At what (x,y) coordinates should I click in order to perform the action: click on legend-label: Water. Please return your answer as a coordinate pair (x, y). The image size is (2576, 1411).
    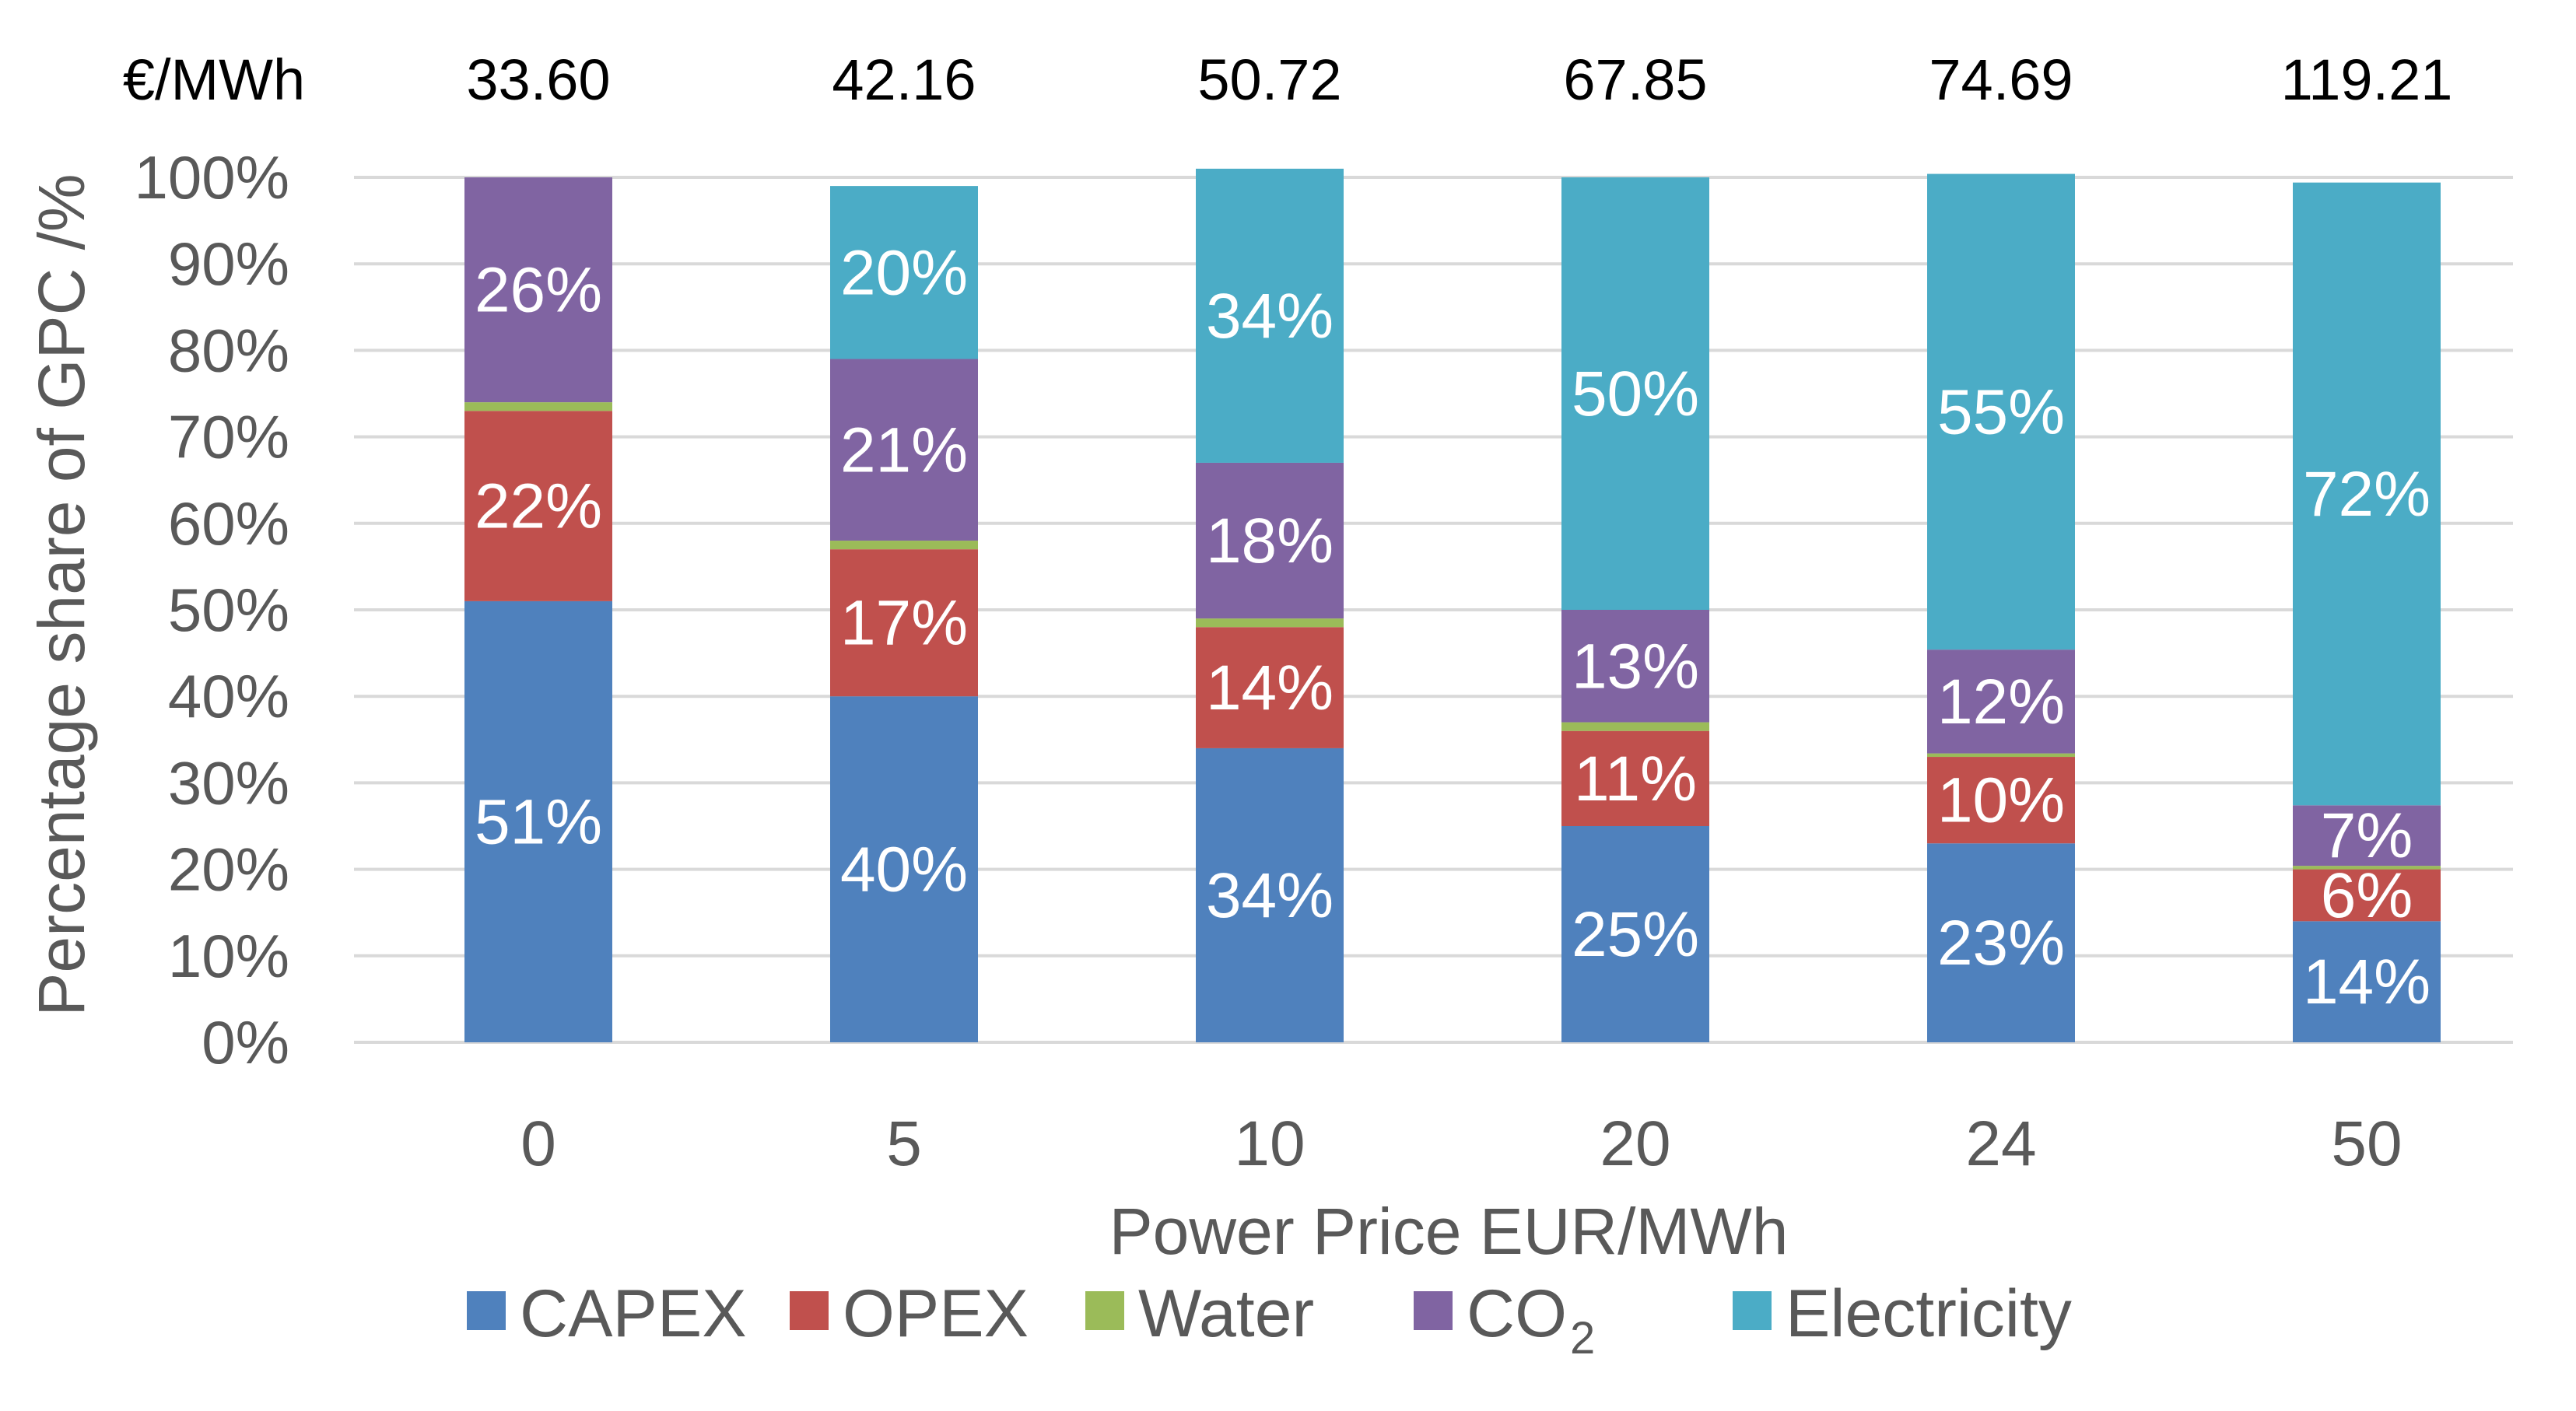
    Looking at the image, I should click on (1226, 1314).